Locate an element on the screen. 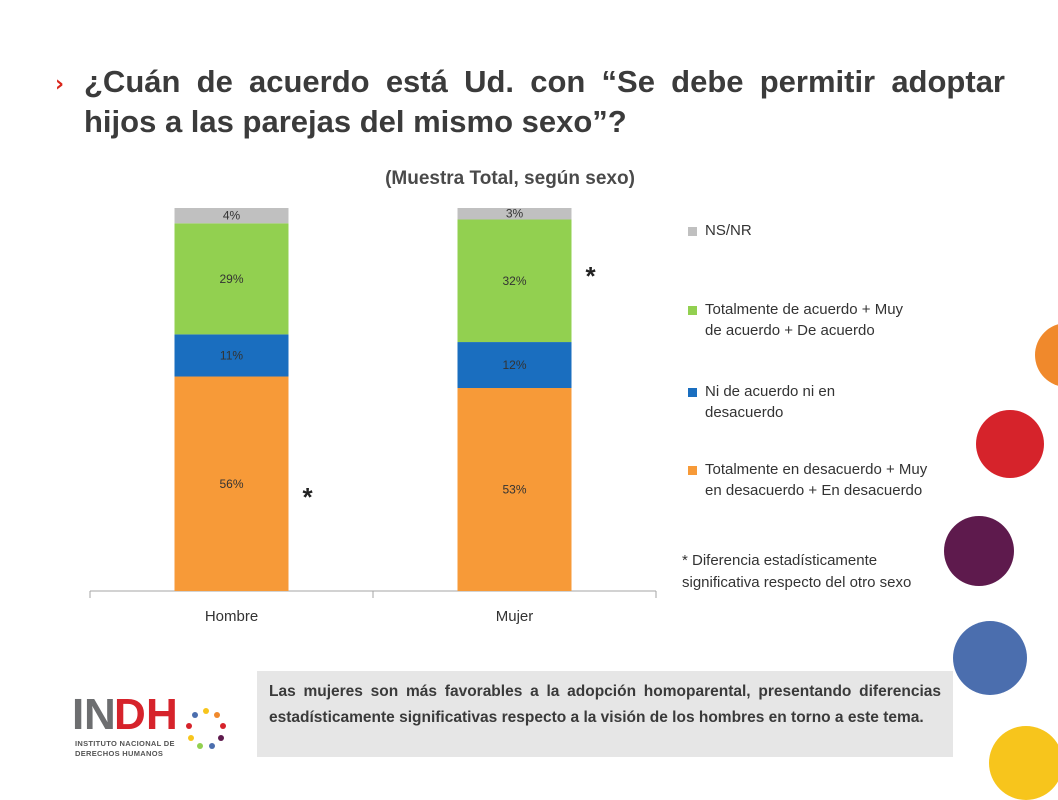 This screenshot has width=1058, height=800. logo-letter: N is located at coordinates (100, 714).